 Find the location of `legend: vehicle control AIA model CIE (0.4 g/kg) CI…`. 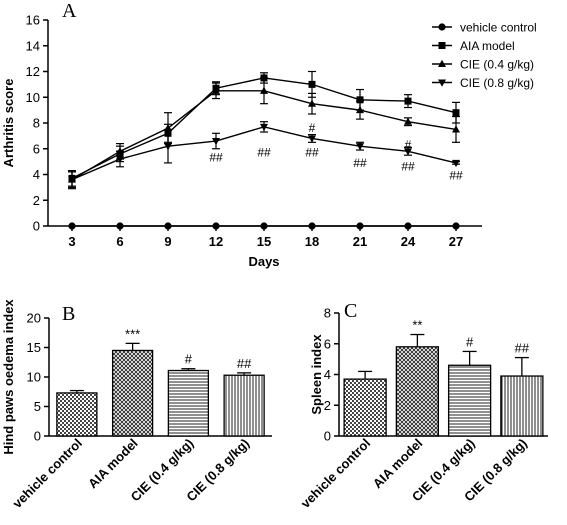

legend: vehicle control AIA model CIE (0.4 g/kg) CI… is located at coordinates (484, 55).